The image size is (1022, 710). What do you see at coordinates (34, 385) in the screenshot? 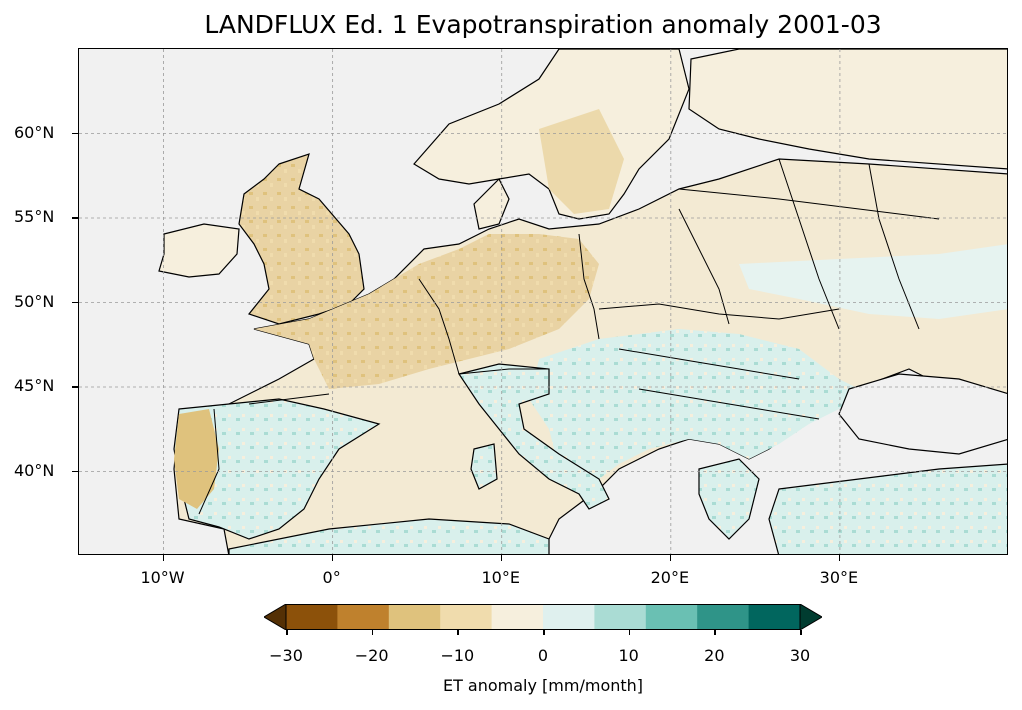
I see `y-tick-label: 45°N` at bounding box center [34, 385].